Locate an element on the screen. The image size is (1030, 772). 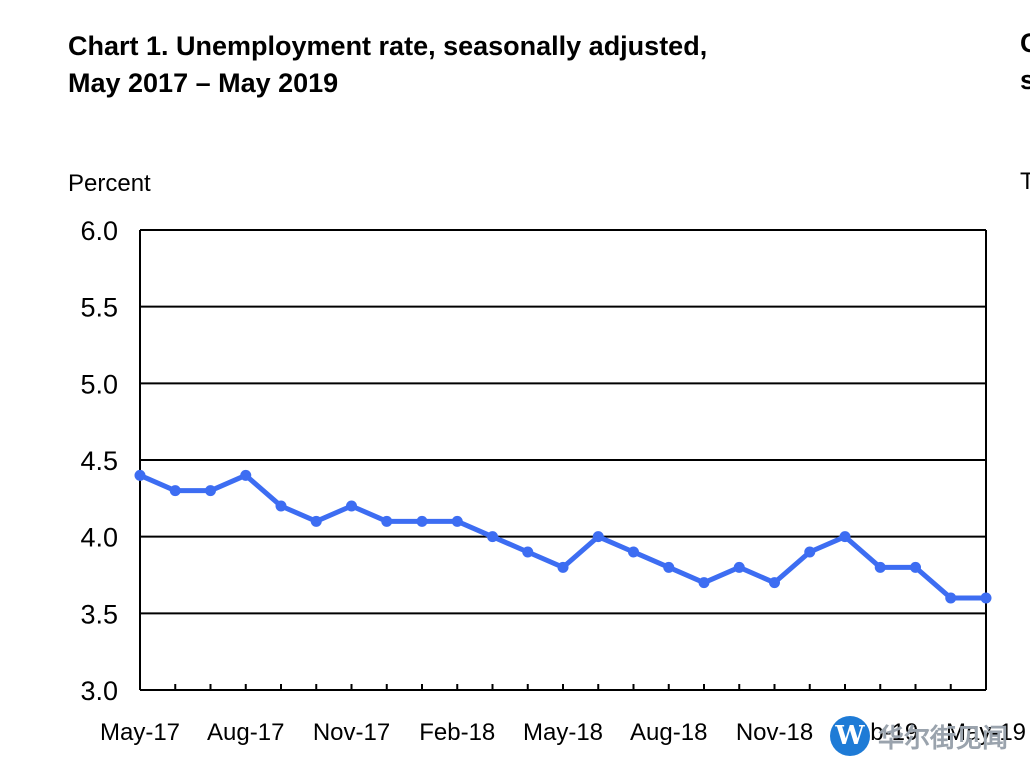
y-axis-unit-label: Percent is located at coordinates (109, 183).